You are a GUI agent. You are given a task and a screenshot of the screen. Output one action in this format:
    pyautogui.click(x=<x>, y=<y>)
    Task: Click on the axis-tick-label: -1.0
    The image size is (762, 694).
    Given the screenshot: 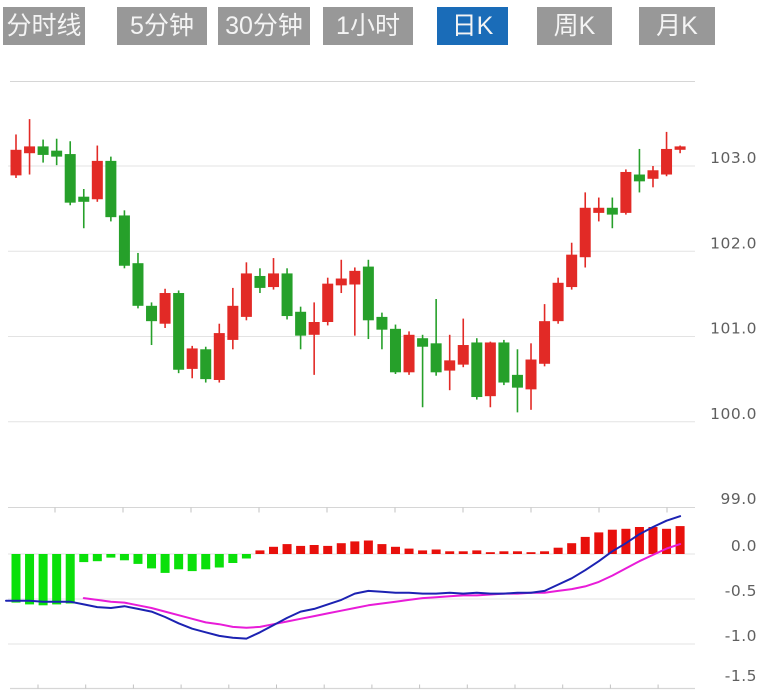 What is the action you would take?
    pyautogui.click(x=741, y=636)
    